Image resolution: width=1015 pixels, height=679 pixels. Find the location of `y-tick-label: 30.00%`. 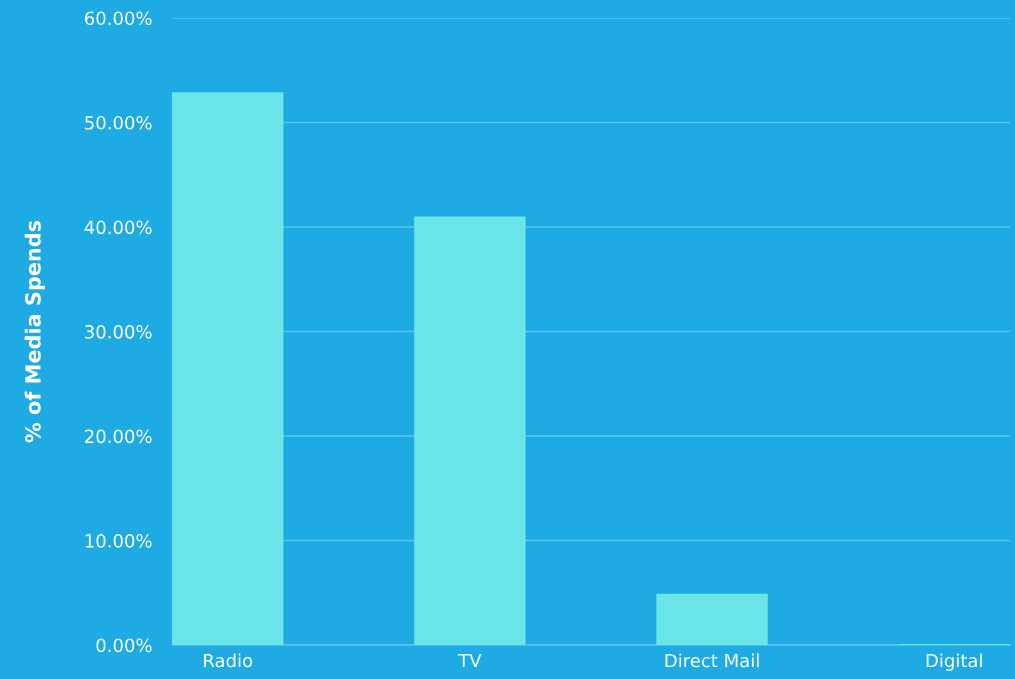

y-tick-label: 30.00% is located at coordinates (118, 331).